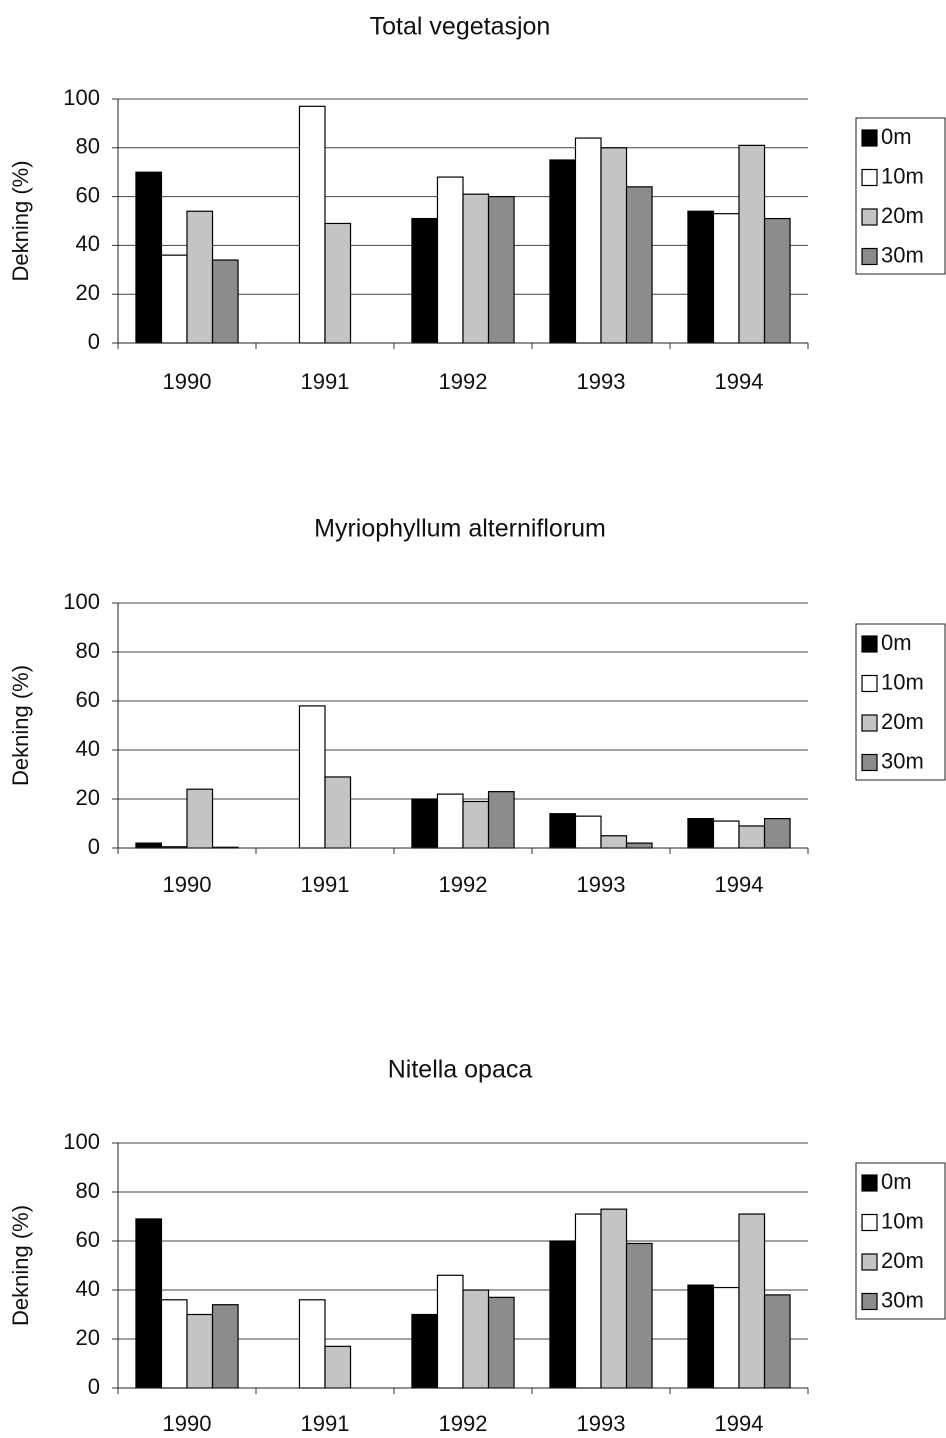  What do you see at coordinates (460, 1070) in the screenshot?
I see `chart-title: Nitella opaca` at bounding box center [460, 1070].